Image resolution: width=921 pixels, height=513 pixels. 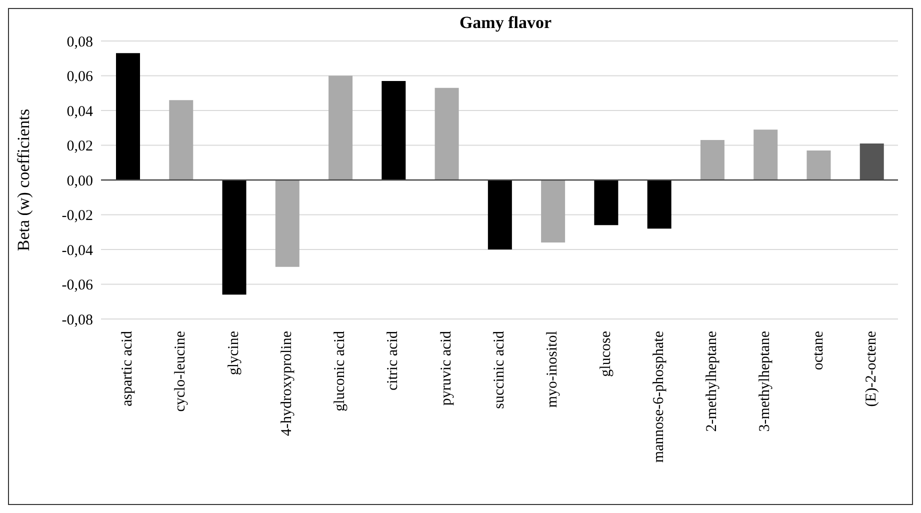 I want to click on y-tick-label: -0,04, so click(x=78, y=250).